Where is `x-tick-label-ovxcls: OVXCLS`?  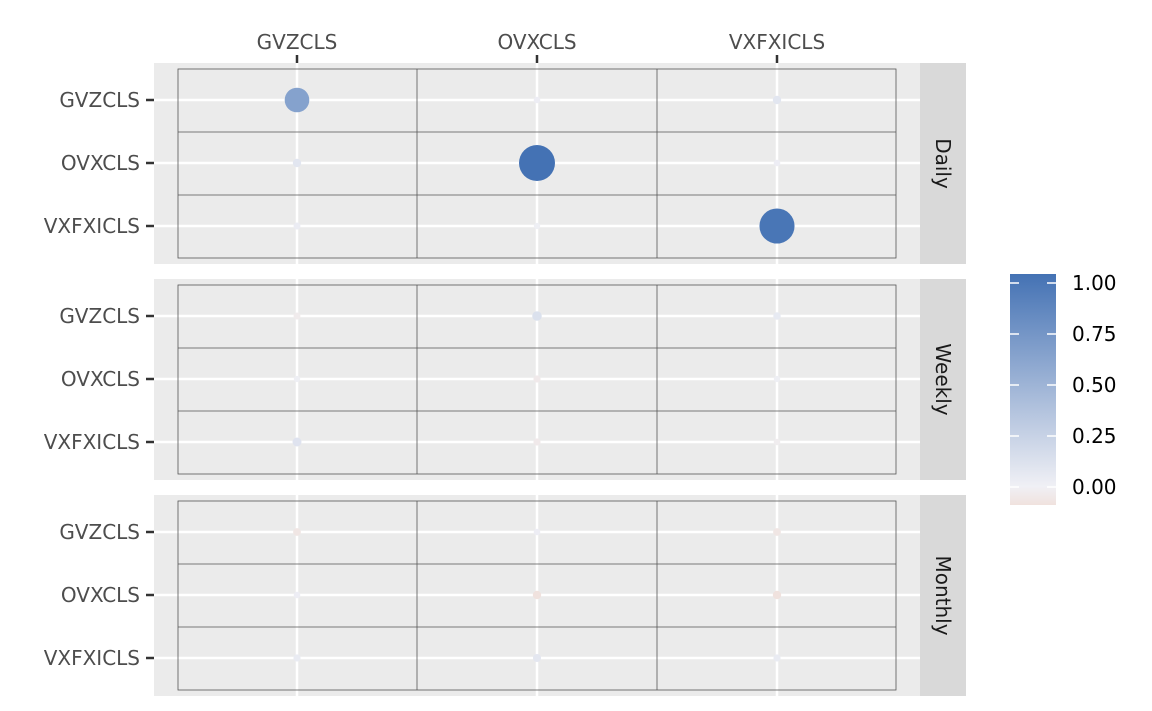
x-tick-label-ovxcls: OVXCLS is located at coordinates (536, 42).